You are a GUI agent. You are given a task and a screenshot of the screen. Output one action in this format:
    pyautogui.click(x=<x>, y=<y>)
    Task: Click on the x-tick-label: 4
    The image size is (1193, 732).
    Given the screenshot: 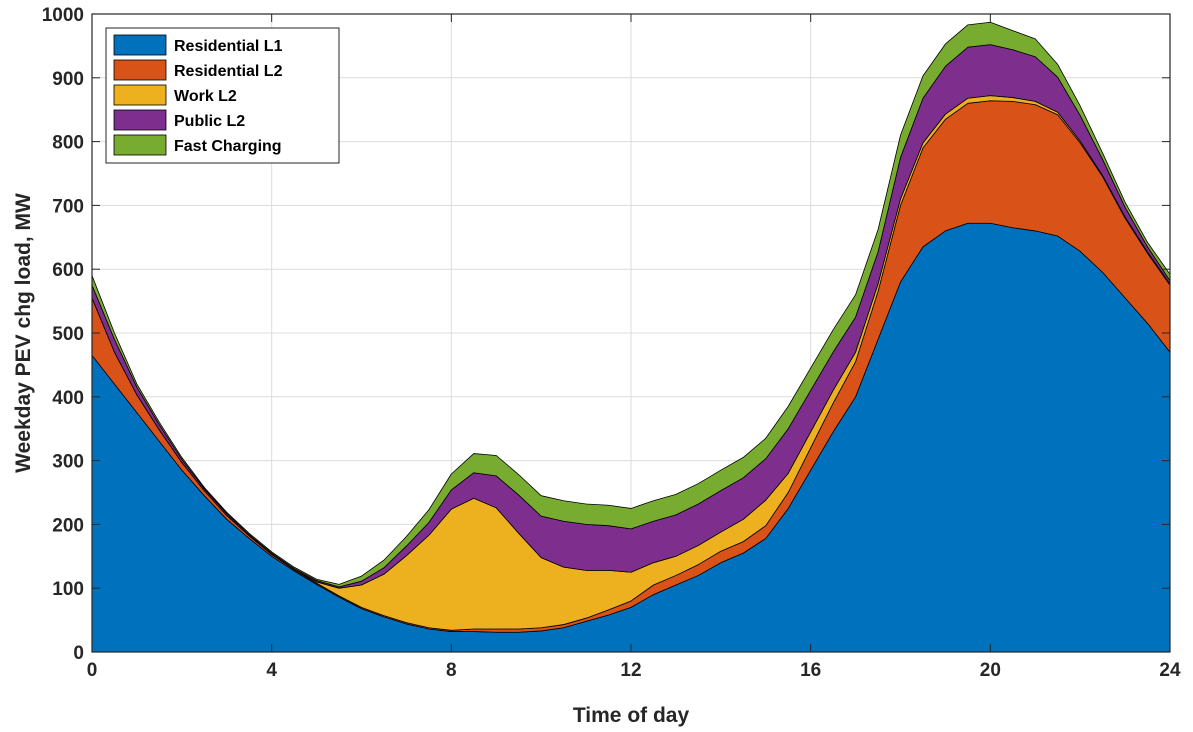 What is the action you would take?
    pyautogui.click(x=271, y=670)
    